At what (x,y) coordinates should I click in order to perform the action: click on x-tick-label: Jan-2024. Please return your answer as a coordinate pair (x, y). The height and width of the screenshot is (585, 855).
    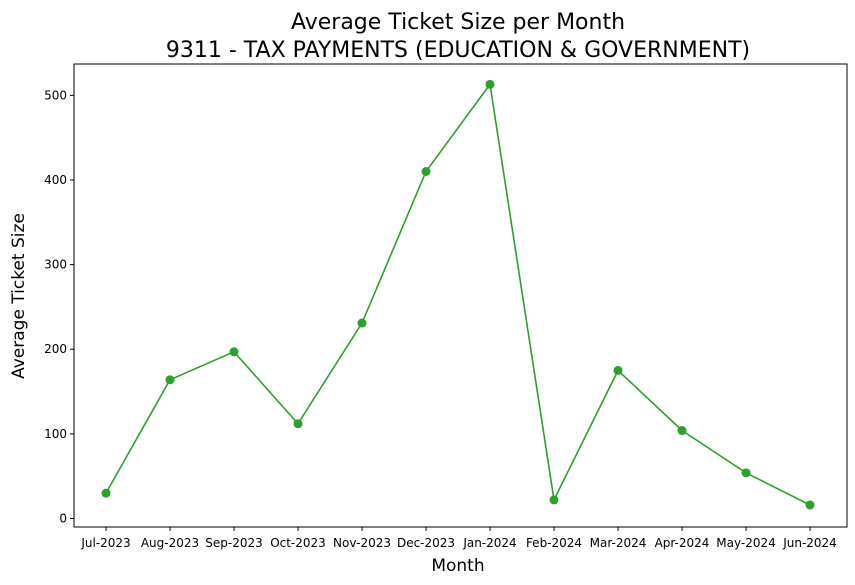
    Looking at the image, I should click on (489, 543).